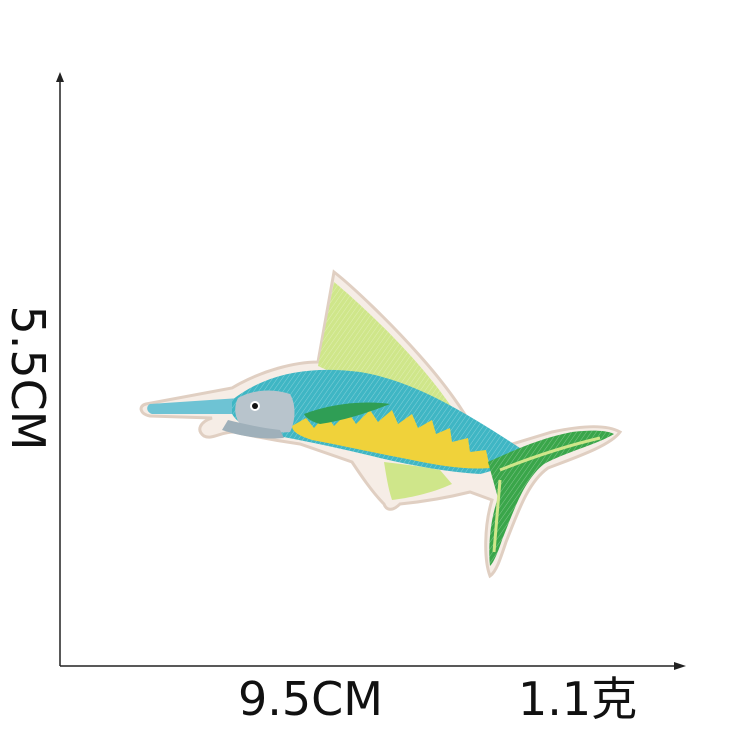  I want to click on vertical-axis, so click(60, 369).